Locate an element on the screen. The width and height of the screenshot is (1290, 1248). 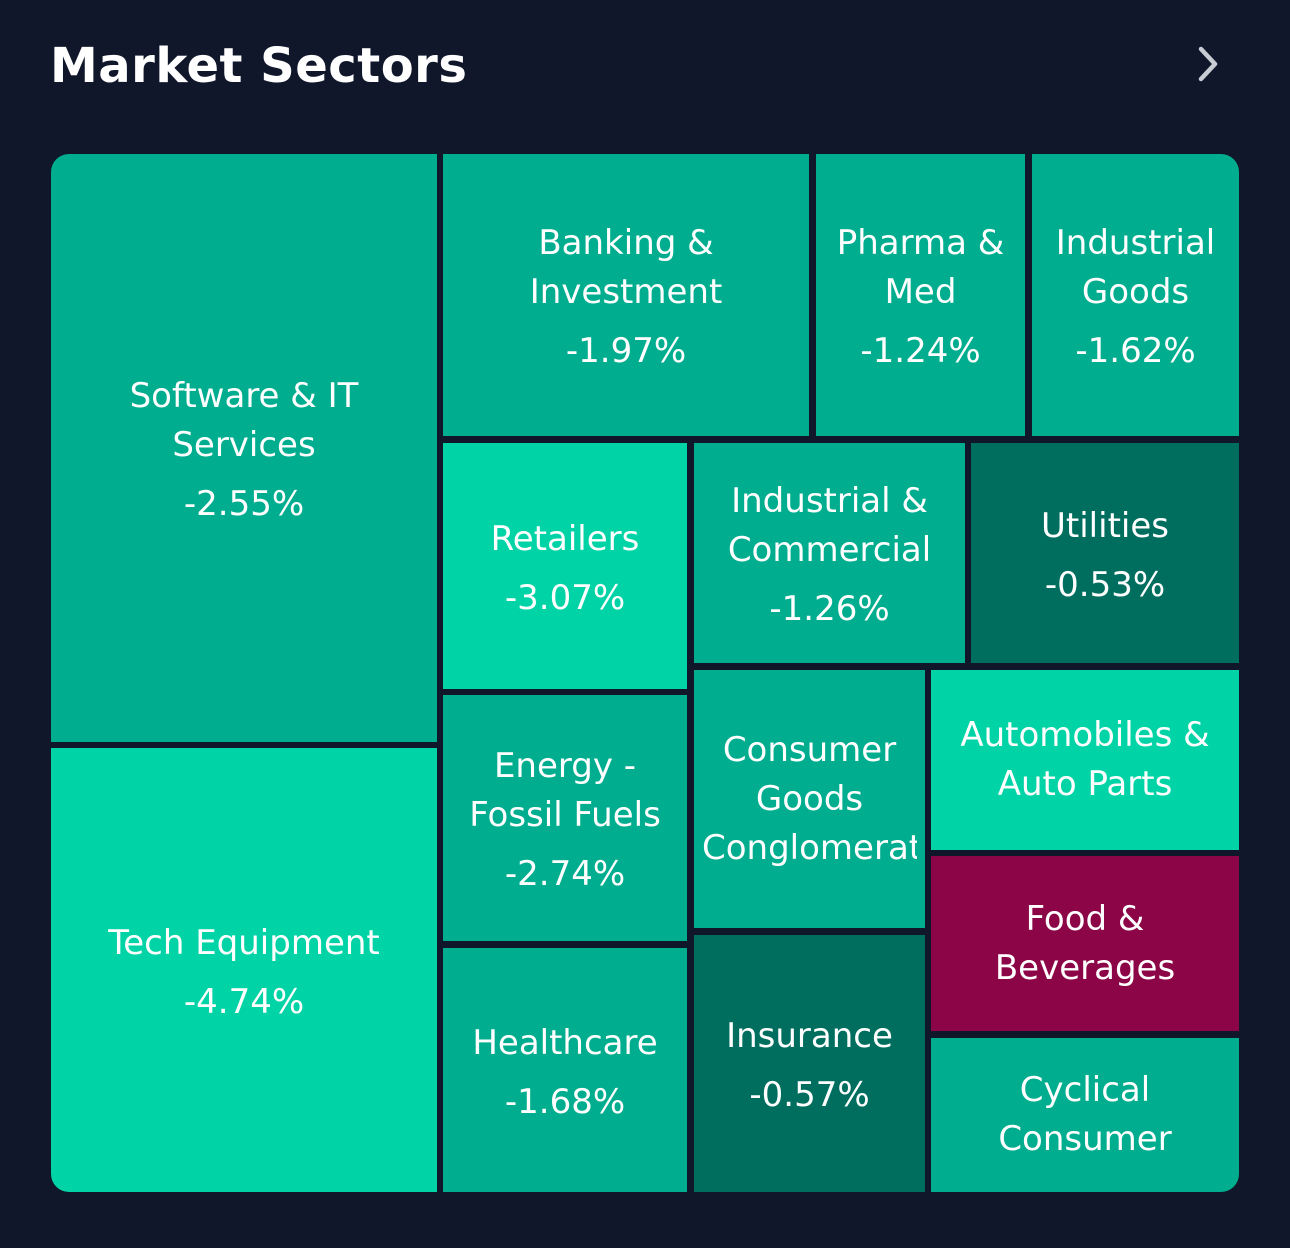
sector-tile-industrial-goods: Industrial Goods -1.62% is located at coordinates (1135, 295).